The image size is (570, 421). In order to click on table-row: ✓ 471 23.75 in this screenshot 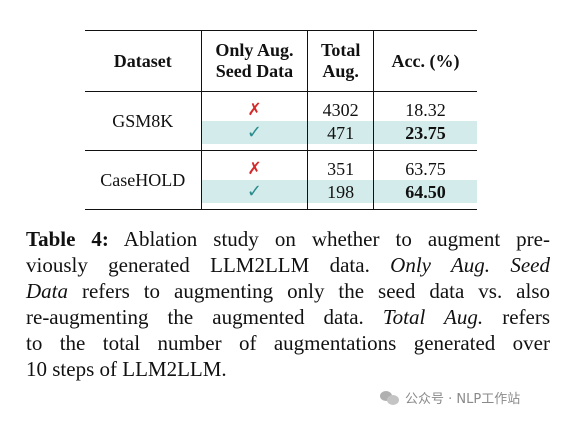, I will do `click(281, 132)`.